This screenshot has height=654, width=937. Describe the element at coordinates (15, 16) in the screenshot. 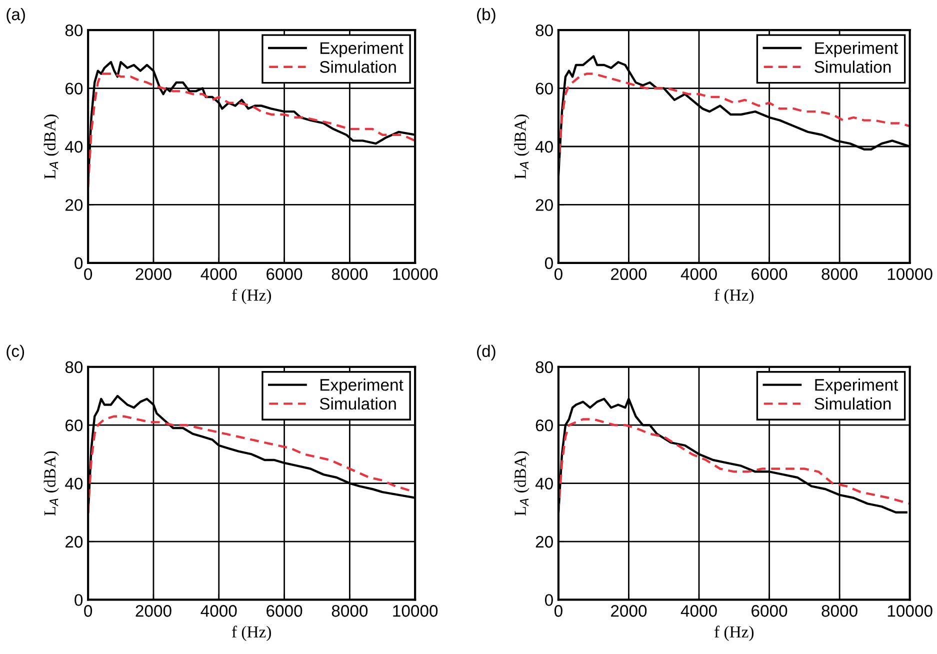

I see `chart-title: (a)` at that location.